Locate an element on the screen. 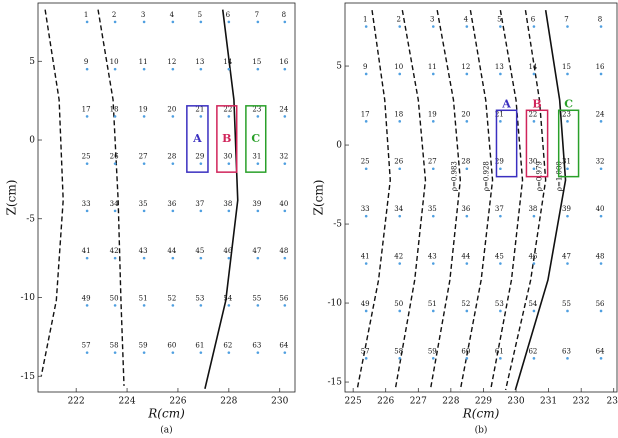 This screenshot has width=618, height=438. y-tick-label: 5 is located at coordinates (32, 62).